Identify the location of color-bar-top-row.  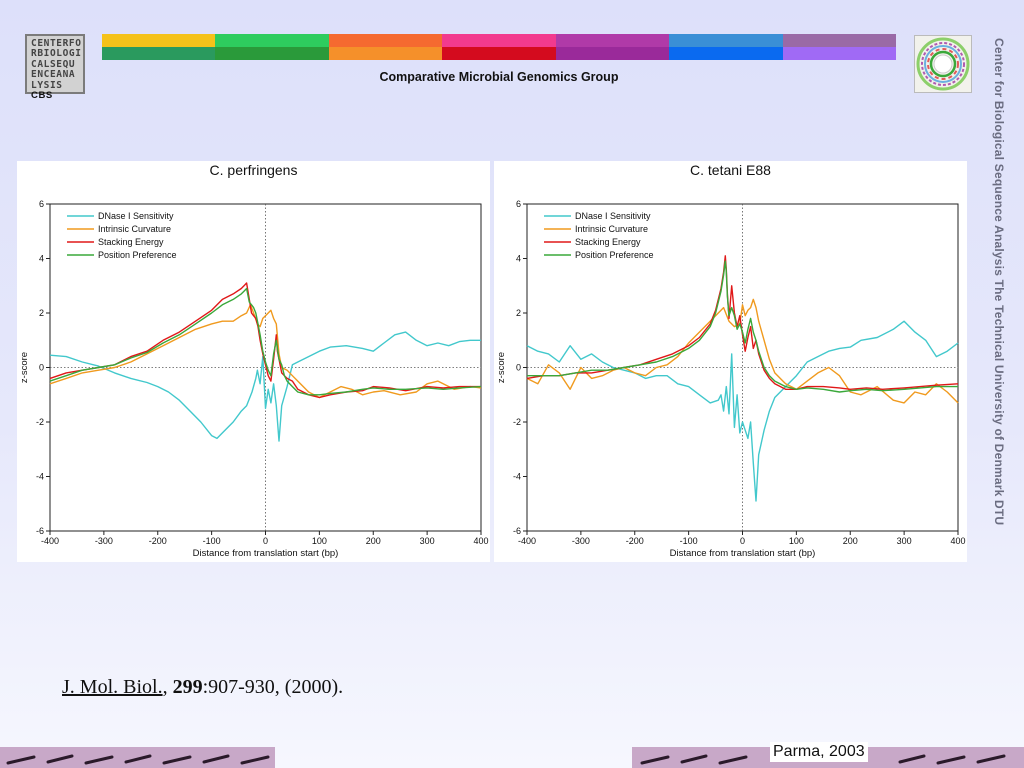
(499, 40).